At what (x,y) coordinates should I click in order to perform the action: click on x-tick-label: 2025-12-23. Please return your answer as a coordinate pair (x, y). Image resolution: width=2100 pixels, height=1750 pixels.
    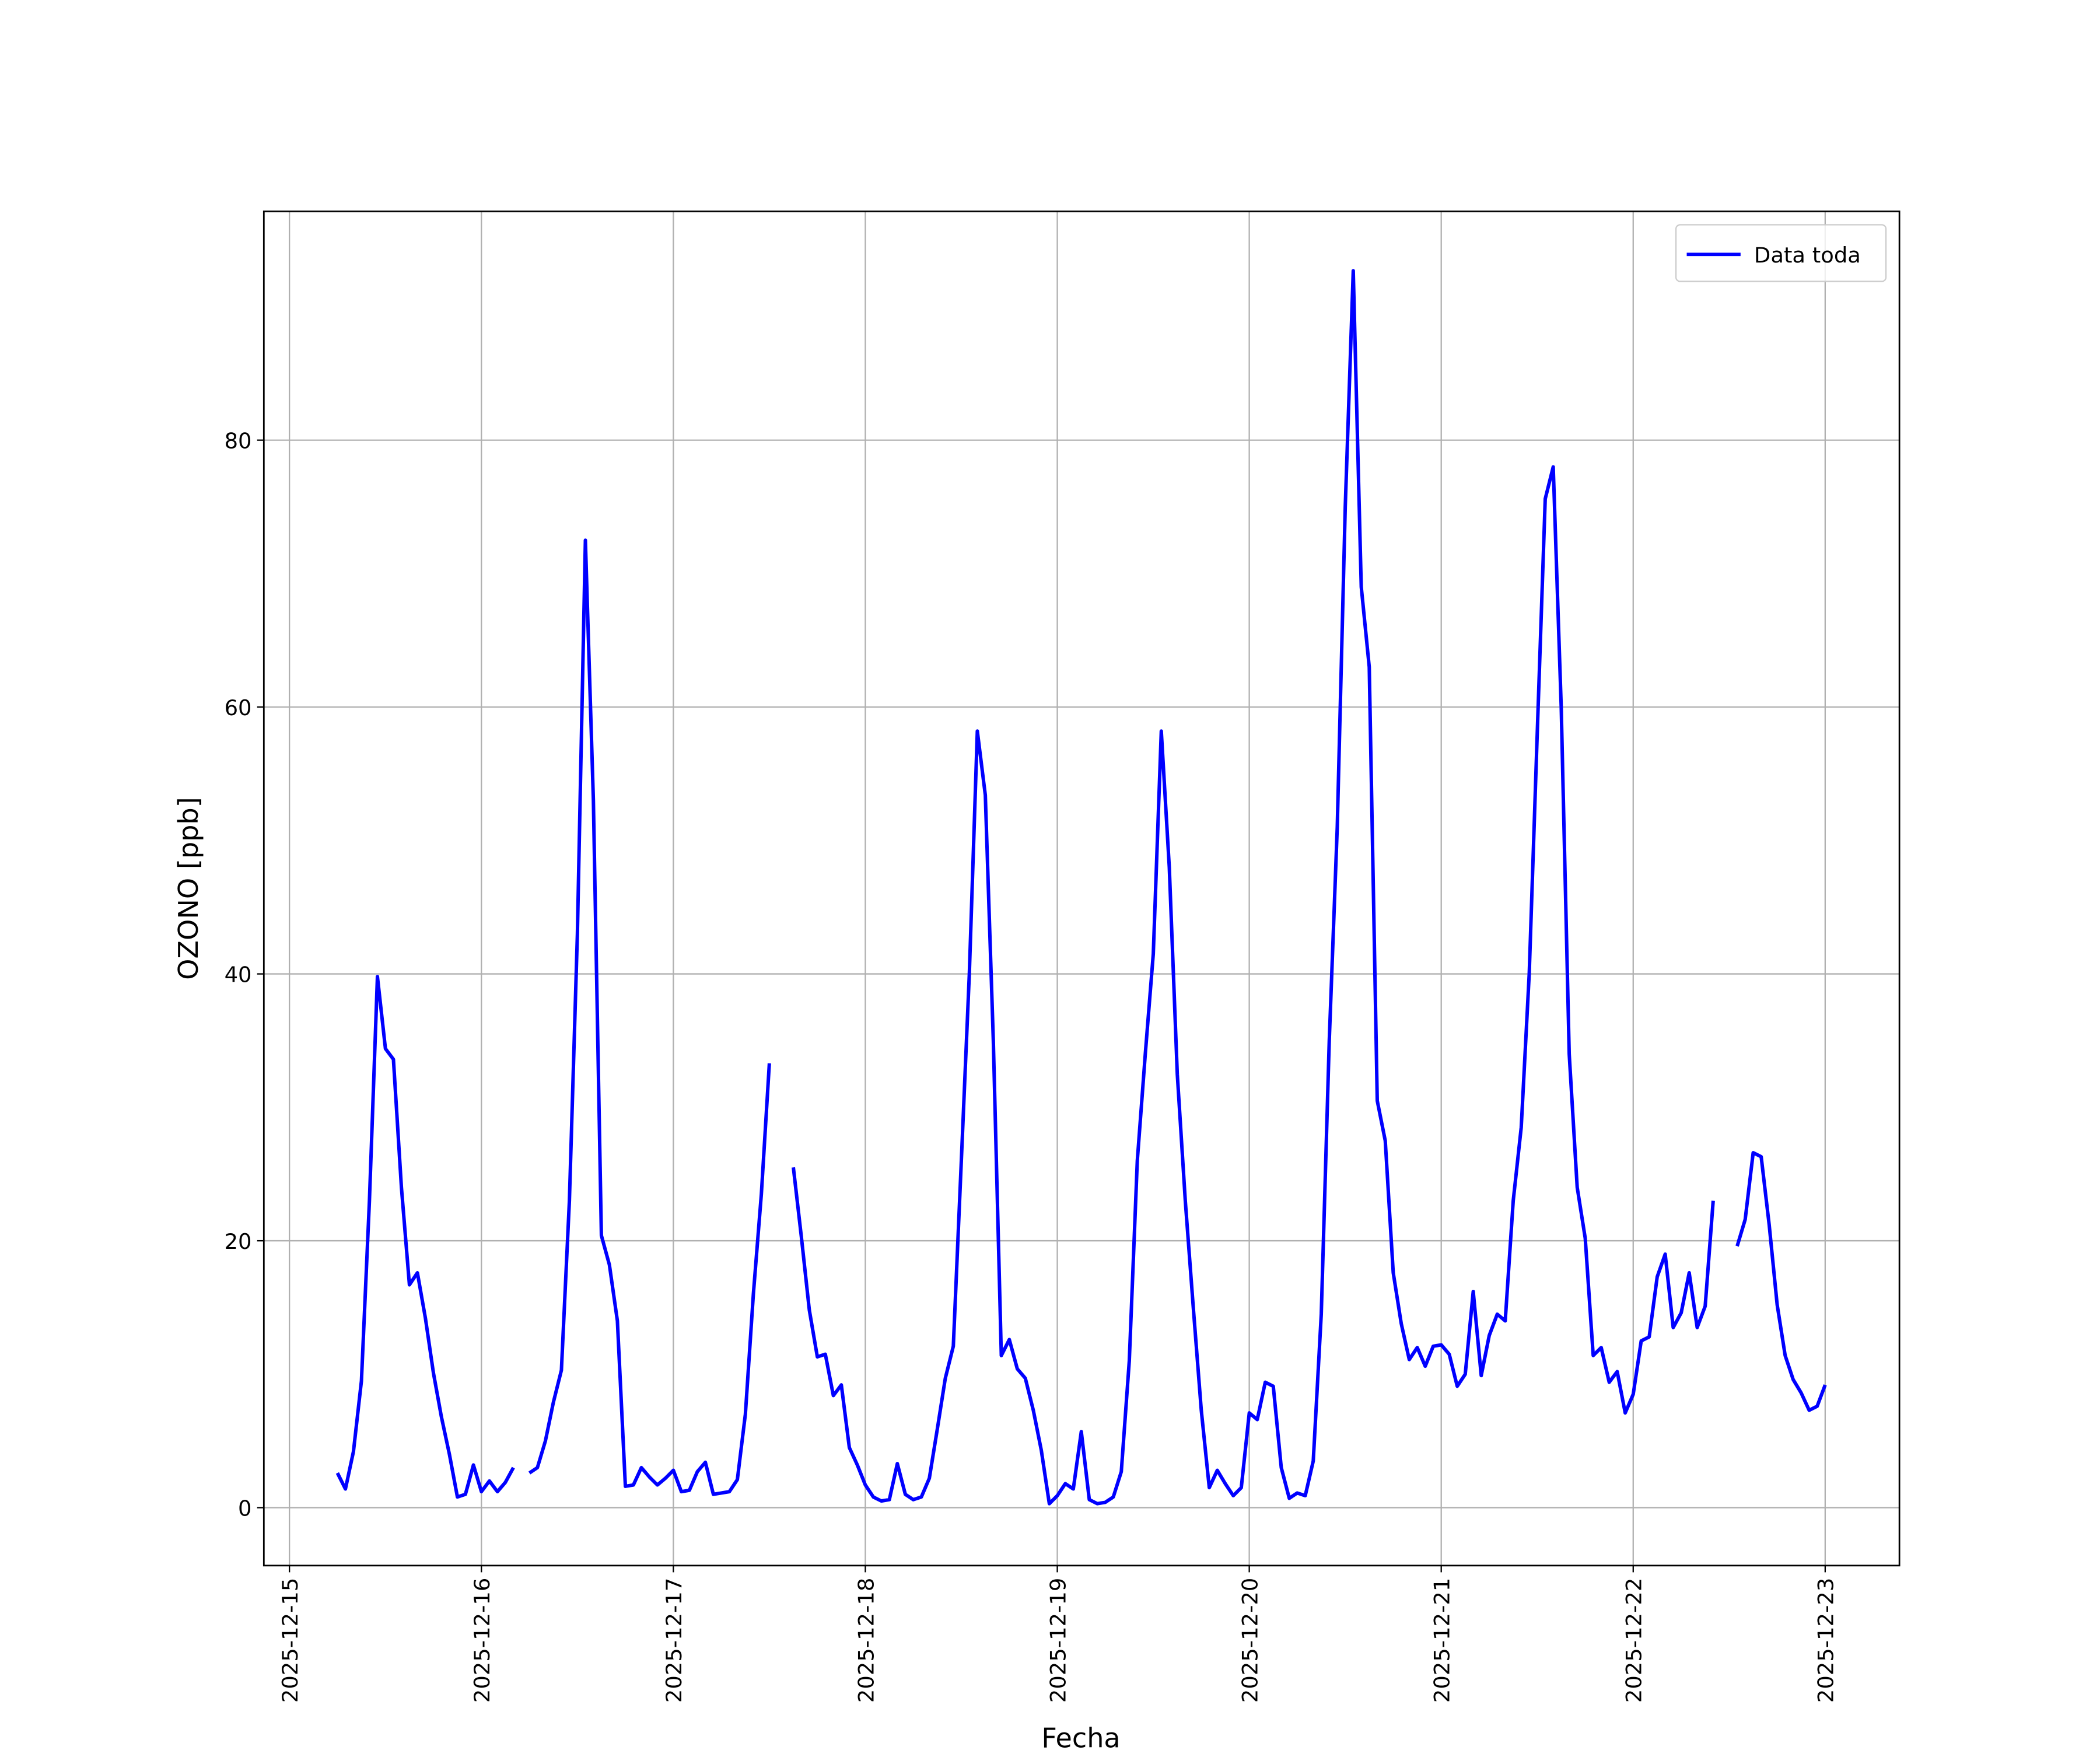
    Looking at the image, I should click on (1826, 1640).